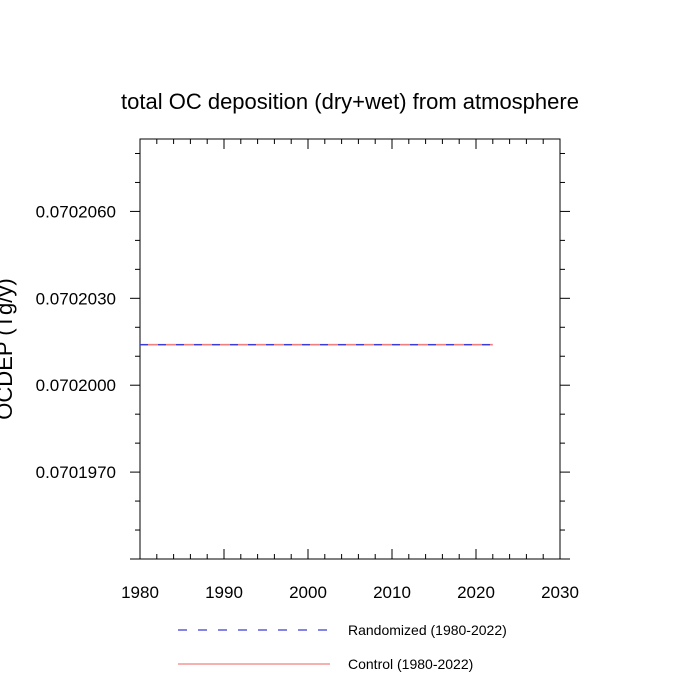 The height and width of the screenshot is (700, 700). What do you see at coordinates (8, 348) in the screenshot?
I see `y-axis-label: OCDEP (Tg/y)` at bounding box center [8, 348].